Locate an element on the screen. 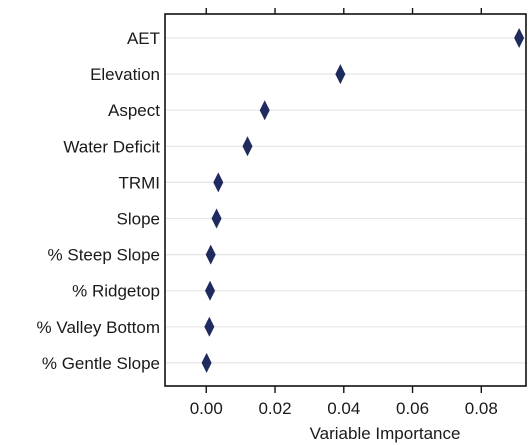 The height and width of the screenshot is (445, 529). category-label-3: Water Deficit is located at coordinates (111, 146).